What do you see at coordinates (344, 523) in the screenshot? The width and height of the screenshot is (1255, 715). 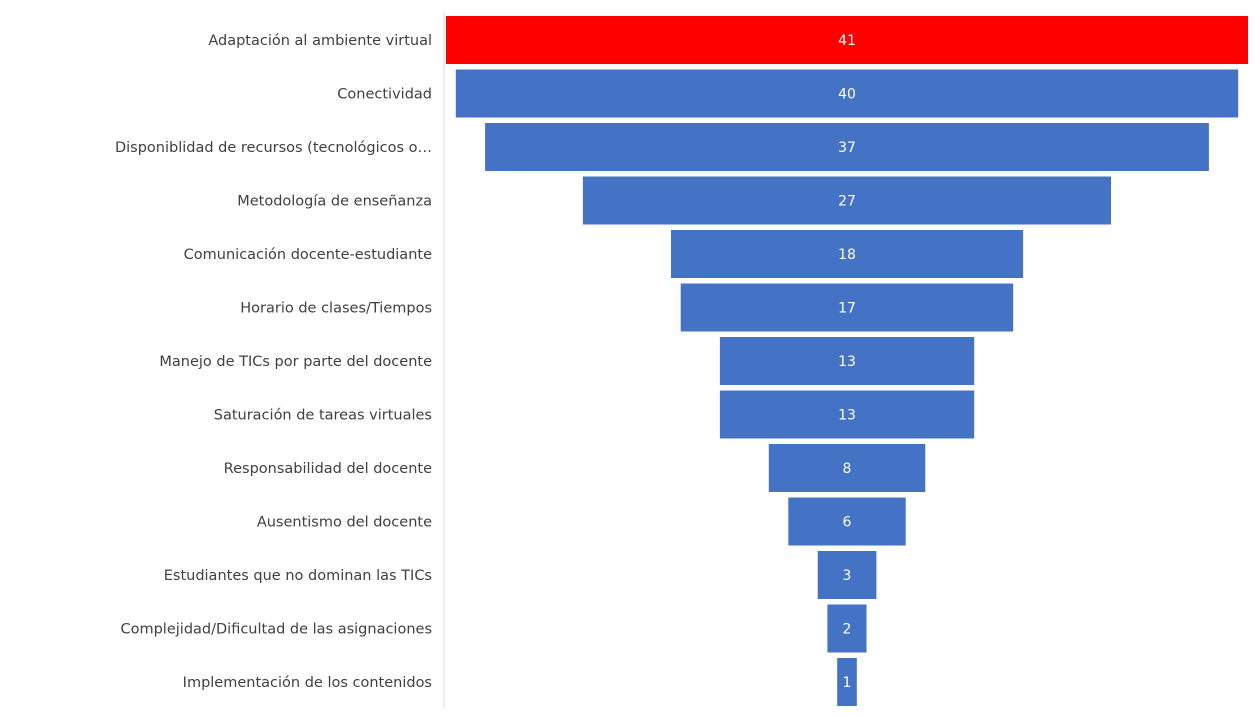 I see `category-label-10: Ausentismo del docente` at bounding box center [344, 523].